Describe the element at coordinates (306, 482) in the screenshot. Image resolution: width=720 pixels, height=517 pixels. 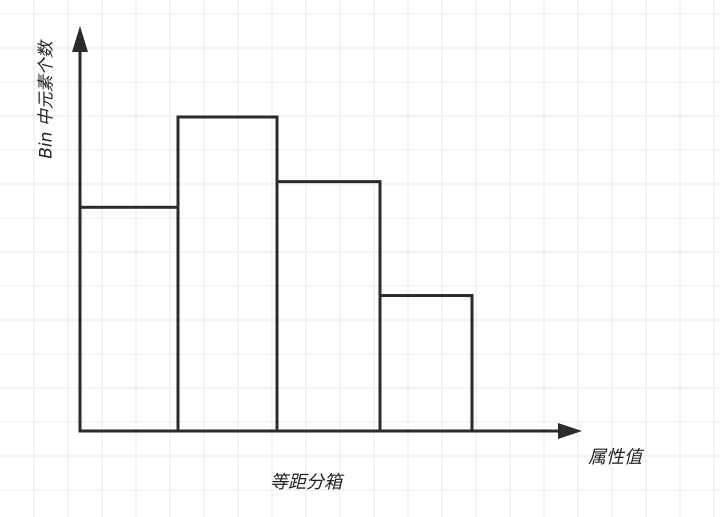
I see `diagram-caption: 等距分箱` at that location.